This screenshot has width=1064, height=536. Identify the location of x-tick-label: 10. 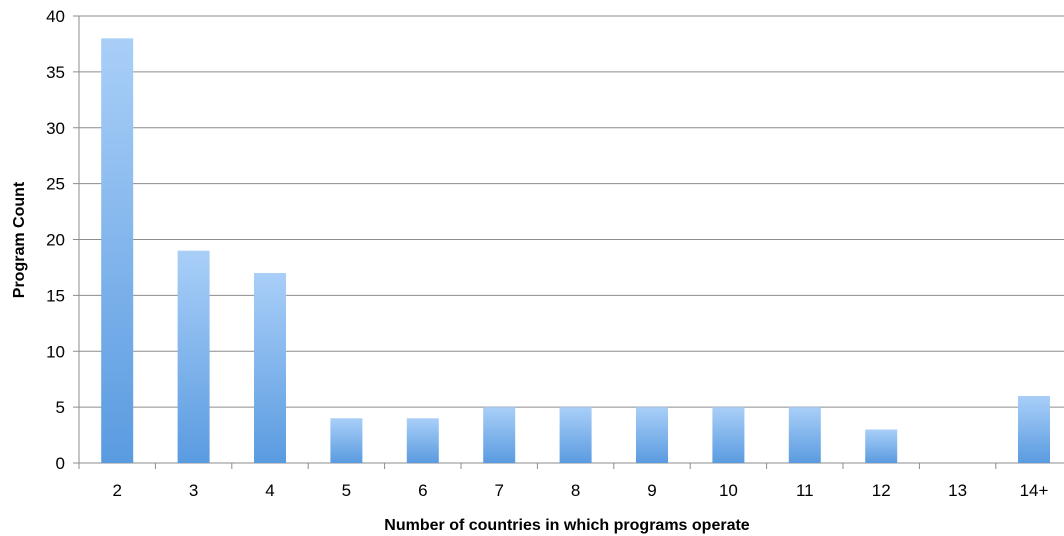
(728, 490).